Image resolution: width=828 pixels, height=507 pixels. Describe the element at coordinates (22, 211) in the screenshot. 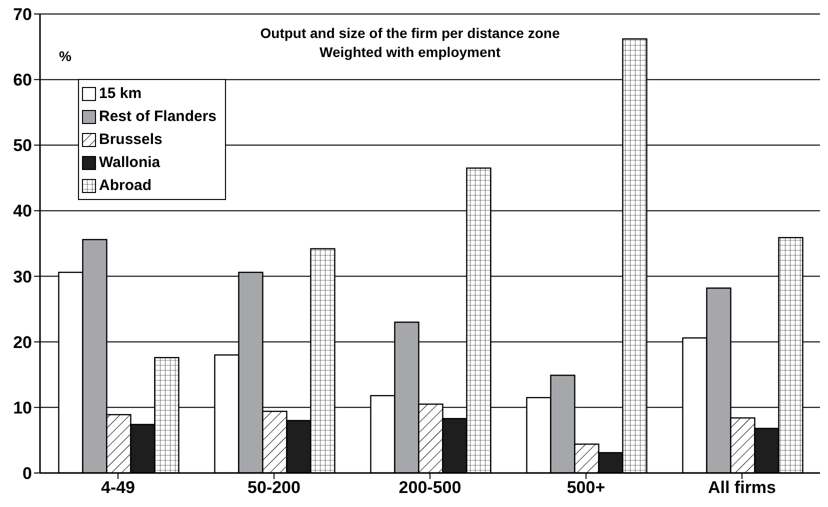

I see `y-tick-label: 40` at that location.